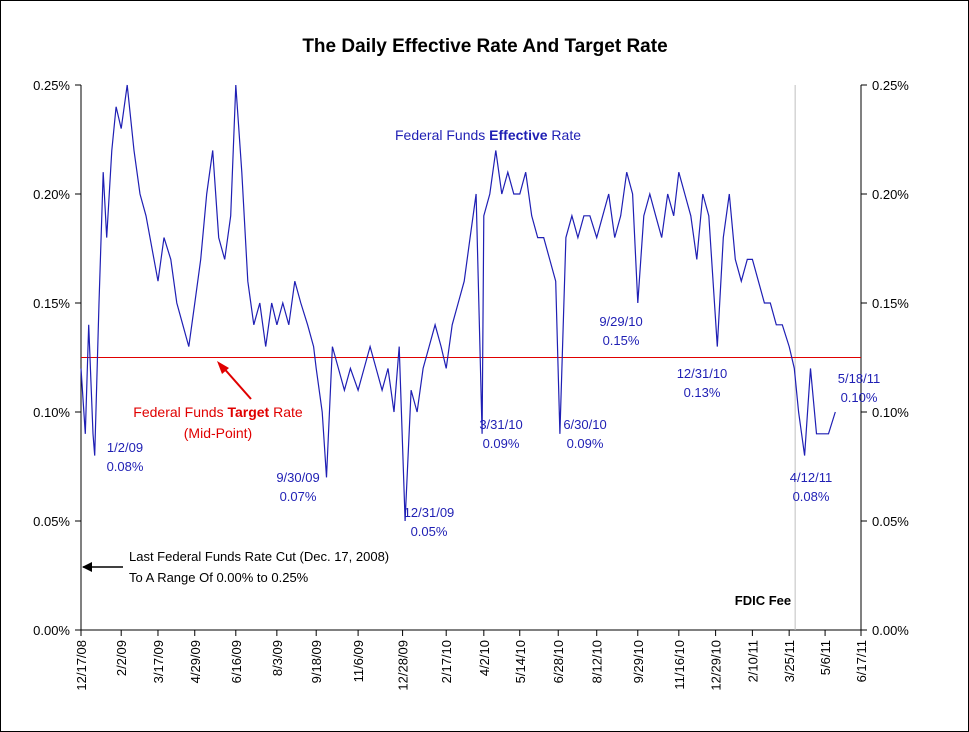 This screenshot has width=969, height=732. I want to click on cut-arrow-head, so click(87, 567).